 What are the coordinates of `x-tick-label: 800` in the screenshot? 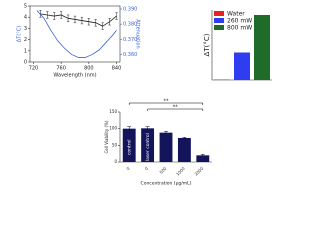 It's located at (89, 69).